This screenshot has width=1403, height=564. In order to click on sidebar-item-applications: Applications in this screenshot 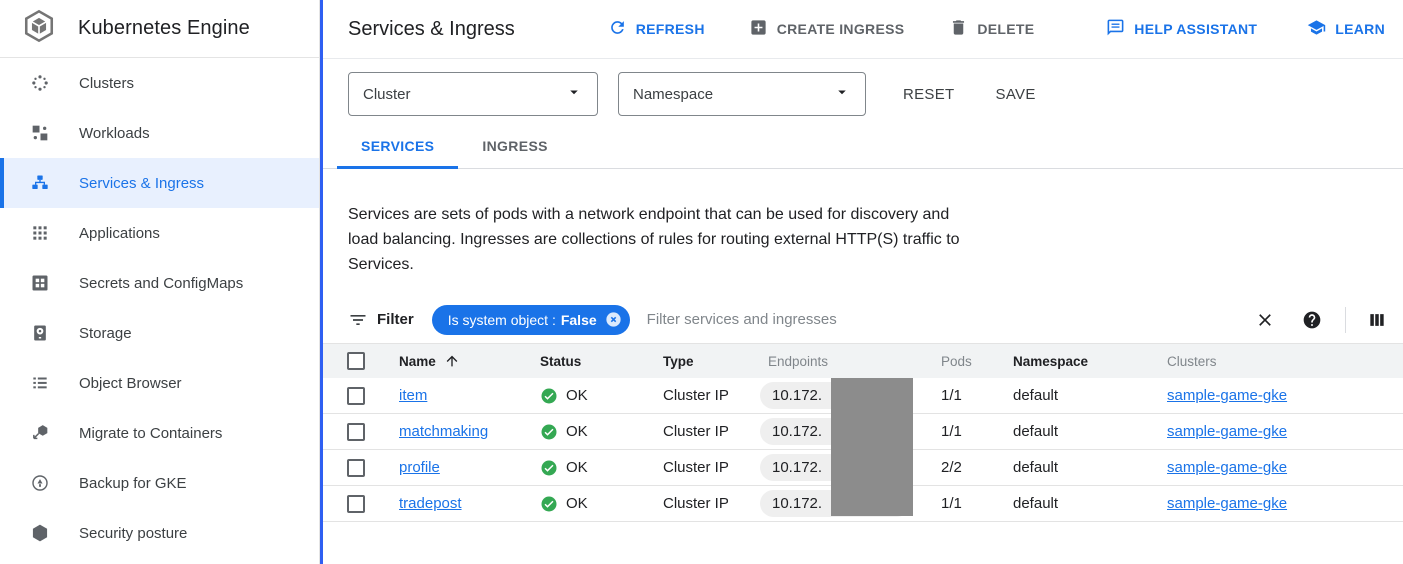, I will do `click(159, 233)`.